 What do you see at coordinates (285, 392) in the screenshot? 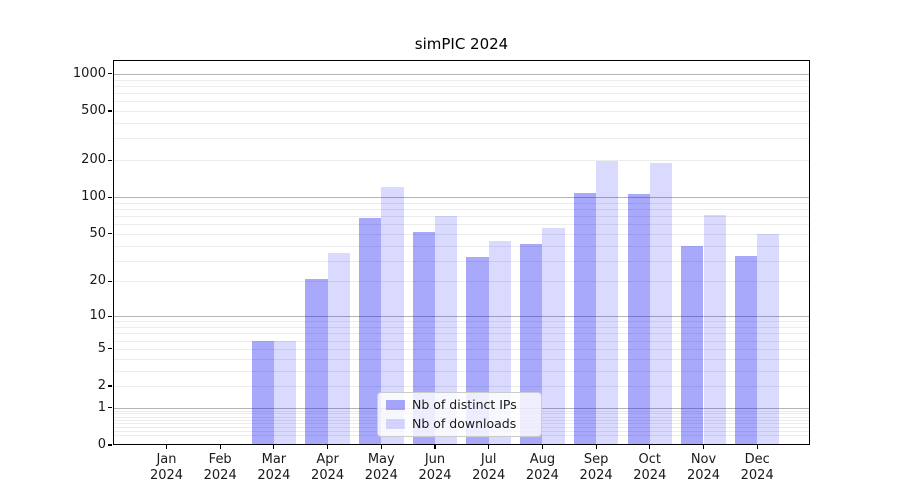
I see `bar-mar-downloads` at bounding box center [285, 392].